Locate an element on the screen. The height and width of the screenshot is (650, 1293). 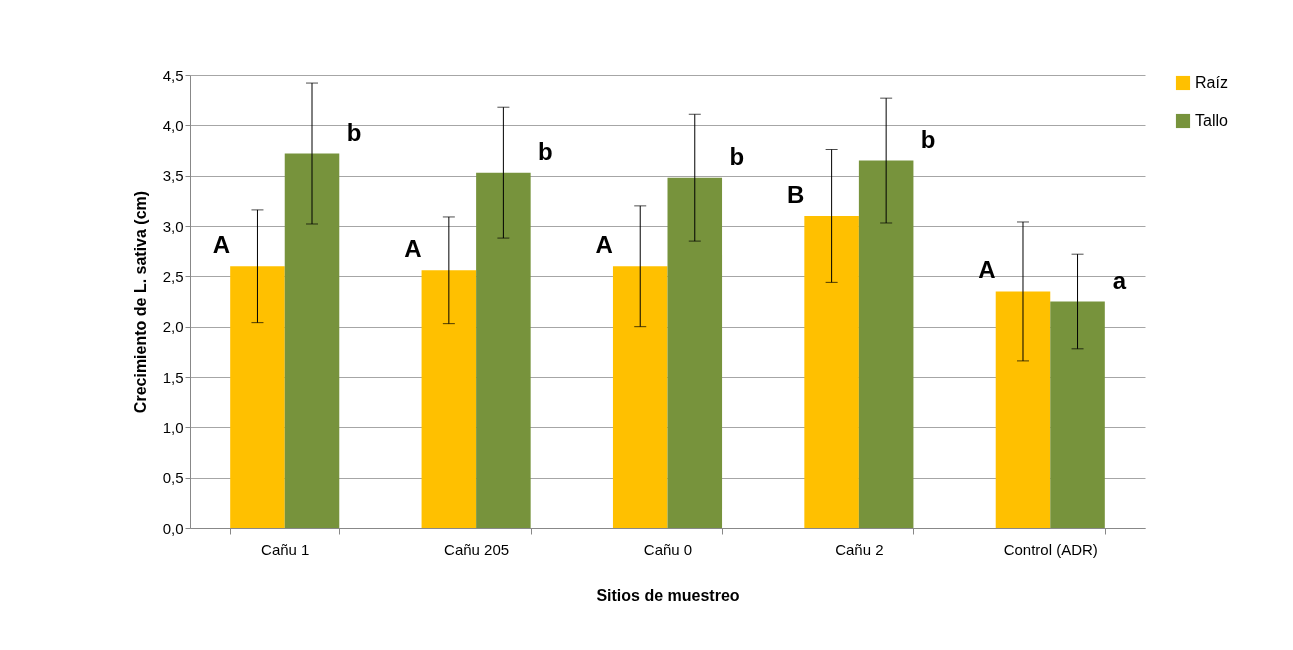
x-tick-label: Cañu 205 is located at coordinates (477, 549).